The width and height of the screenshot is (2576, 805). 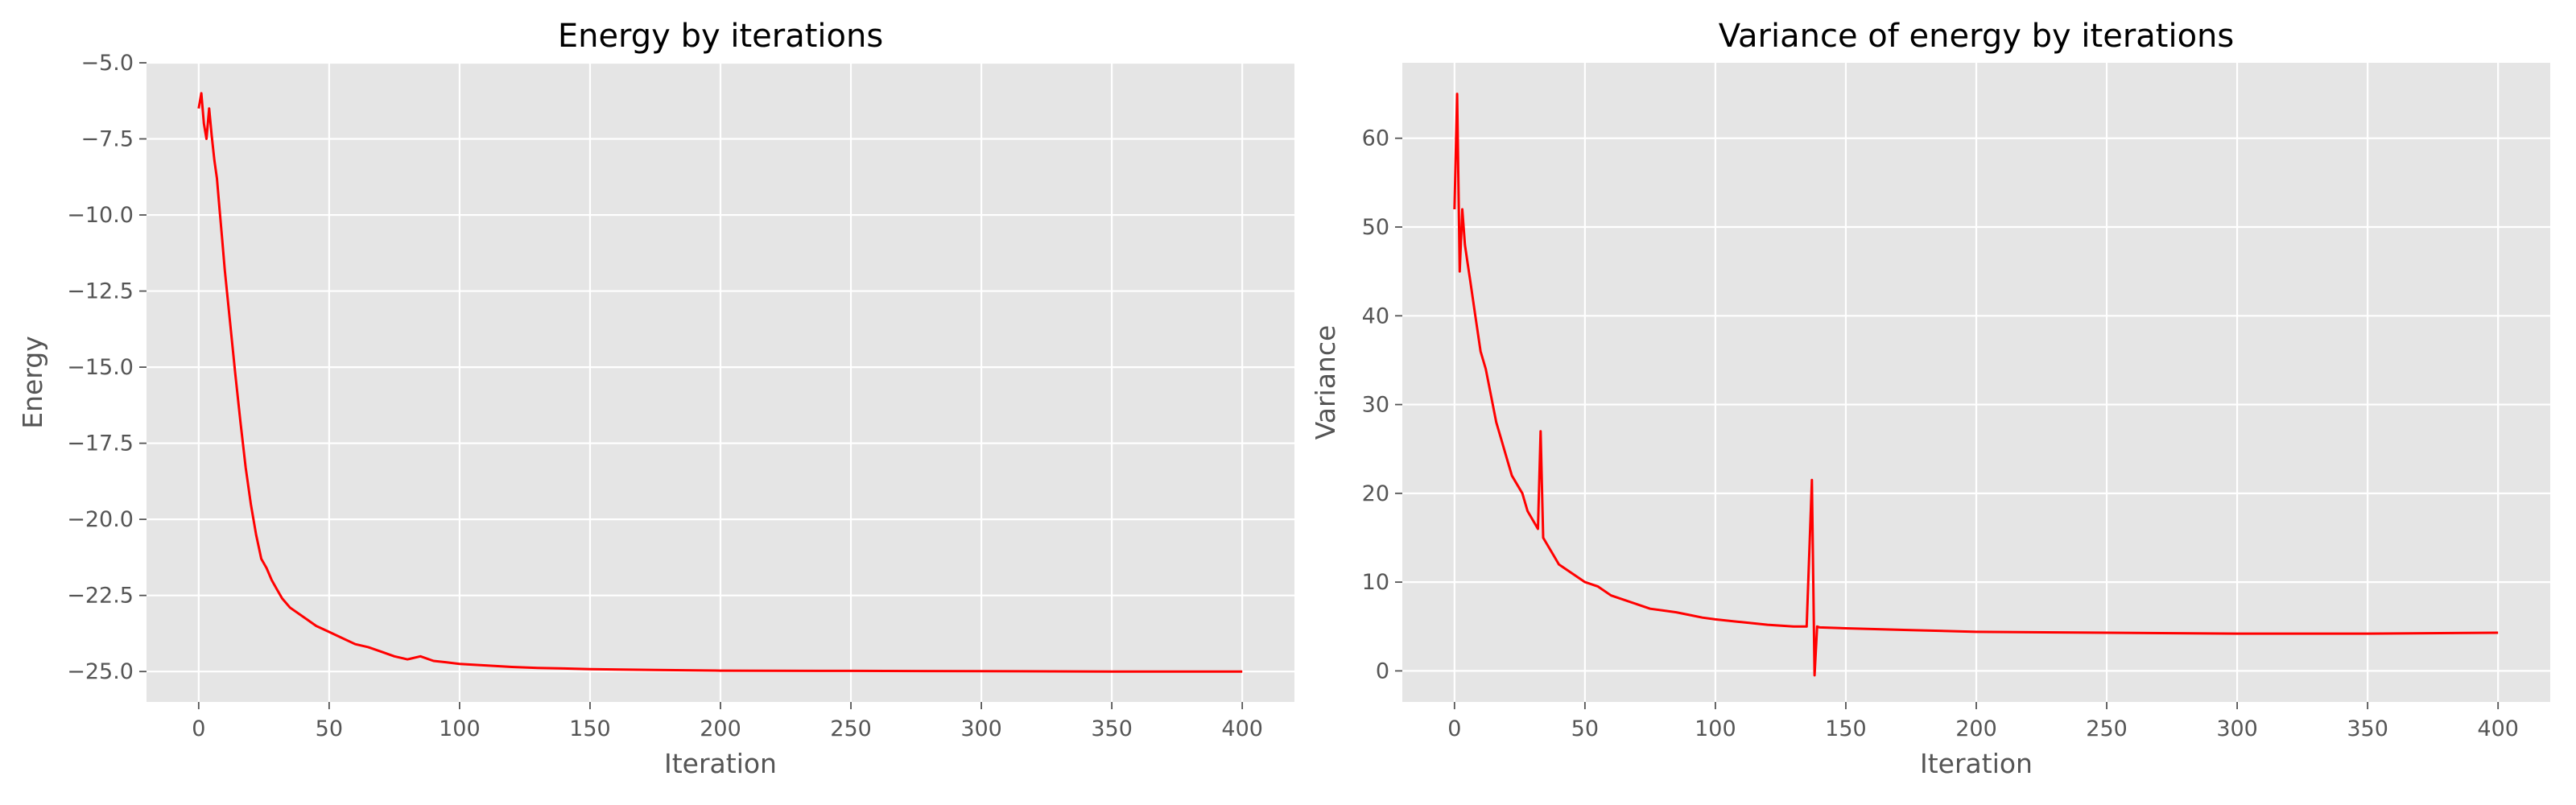 I want to click on y-tick-label: −7.5, so click(x=107, y=139).